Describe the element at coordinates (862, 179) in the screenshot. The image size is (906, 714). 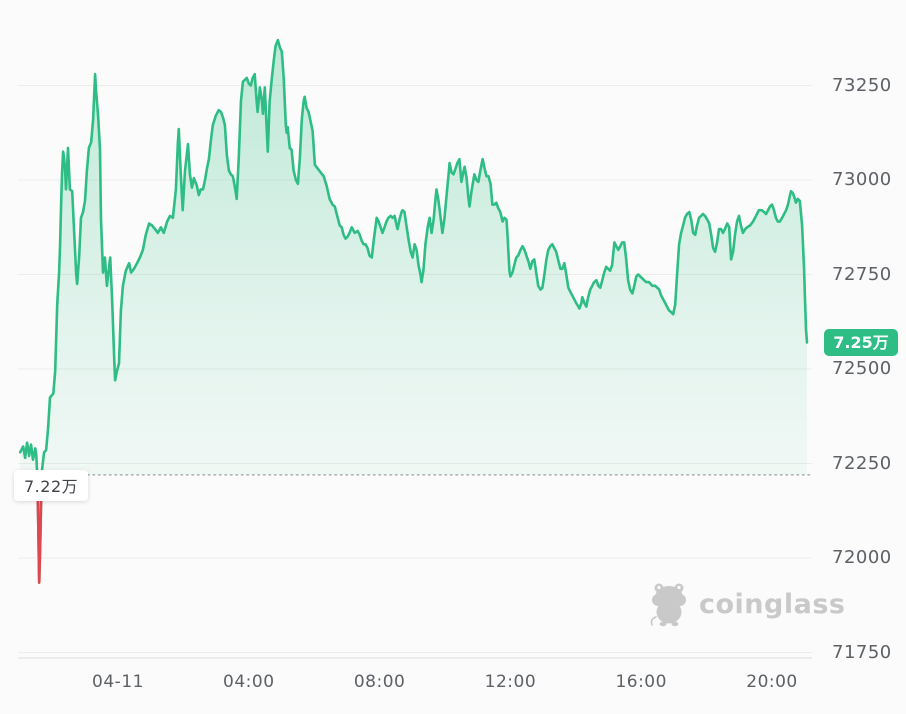
I see `y-tick-label: 73000` at that location.